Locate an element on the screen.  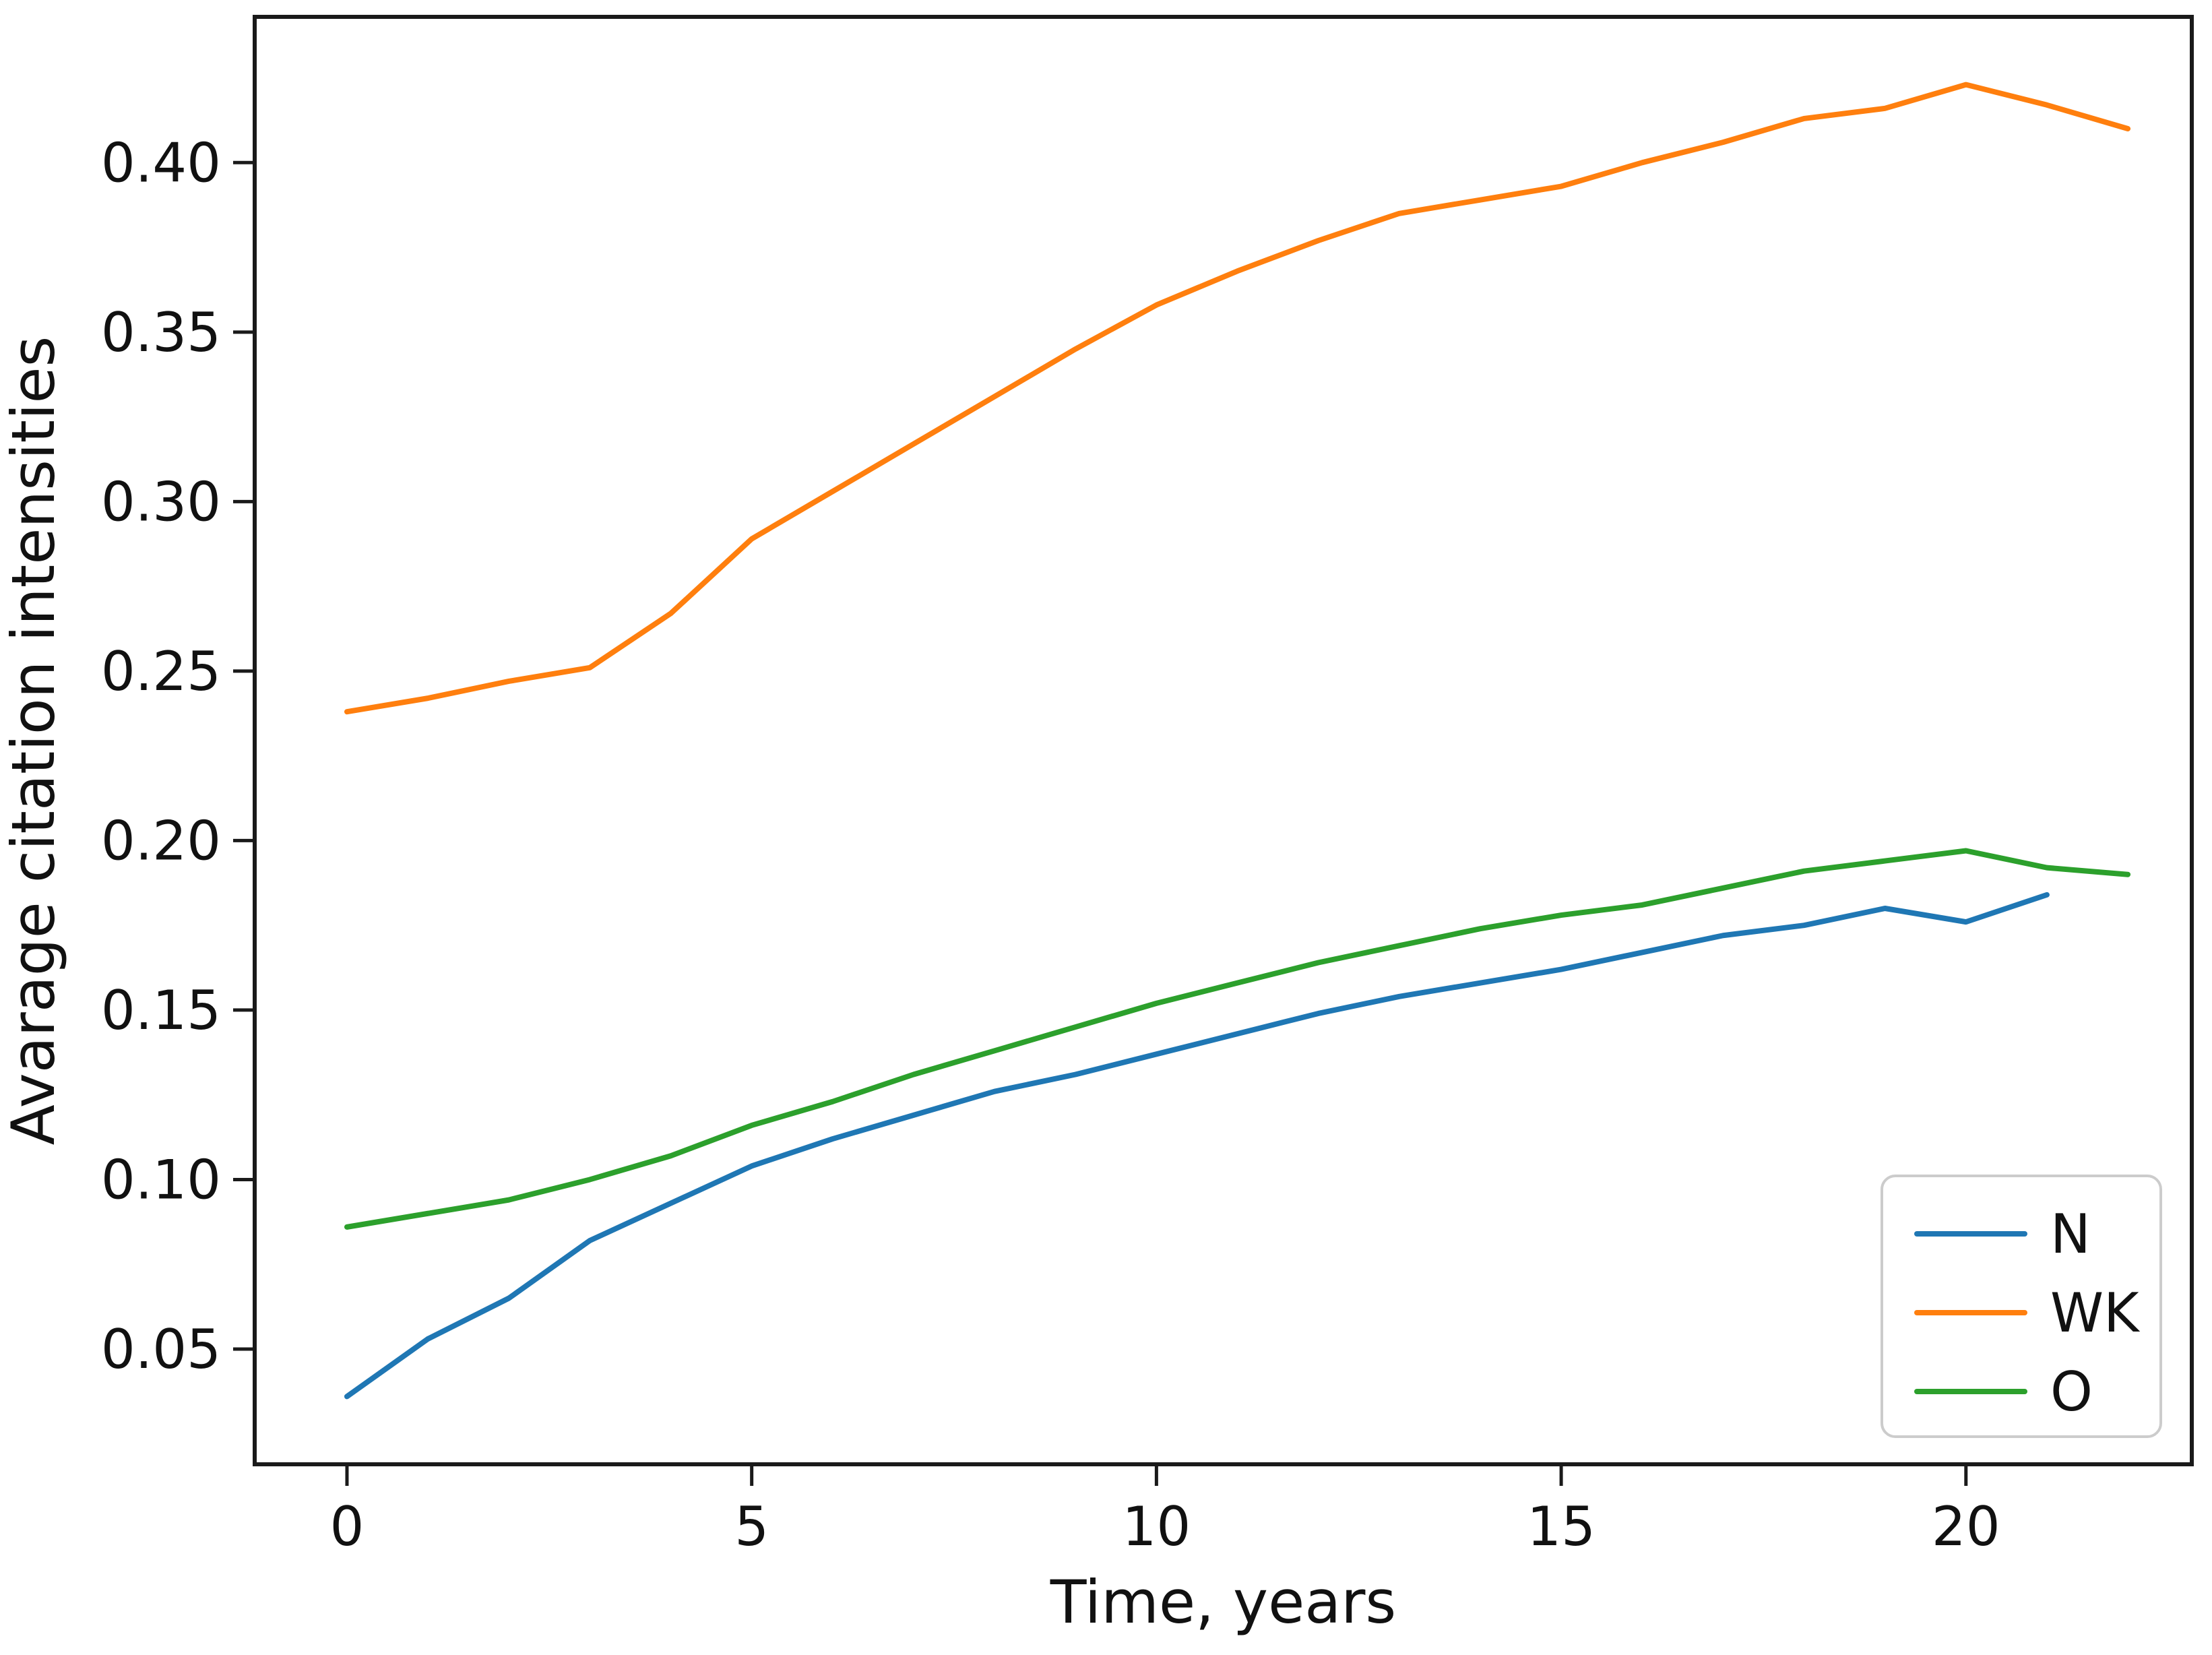
x-tick-label: 10 is located at coordinates (1156, 1526).